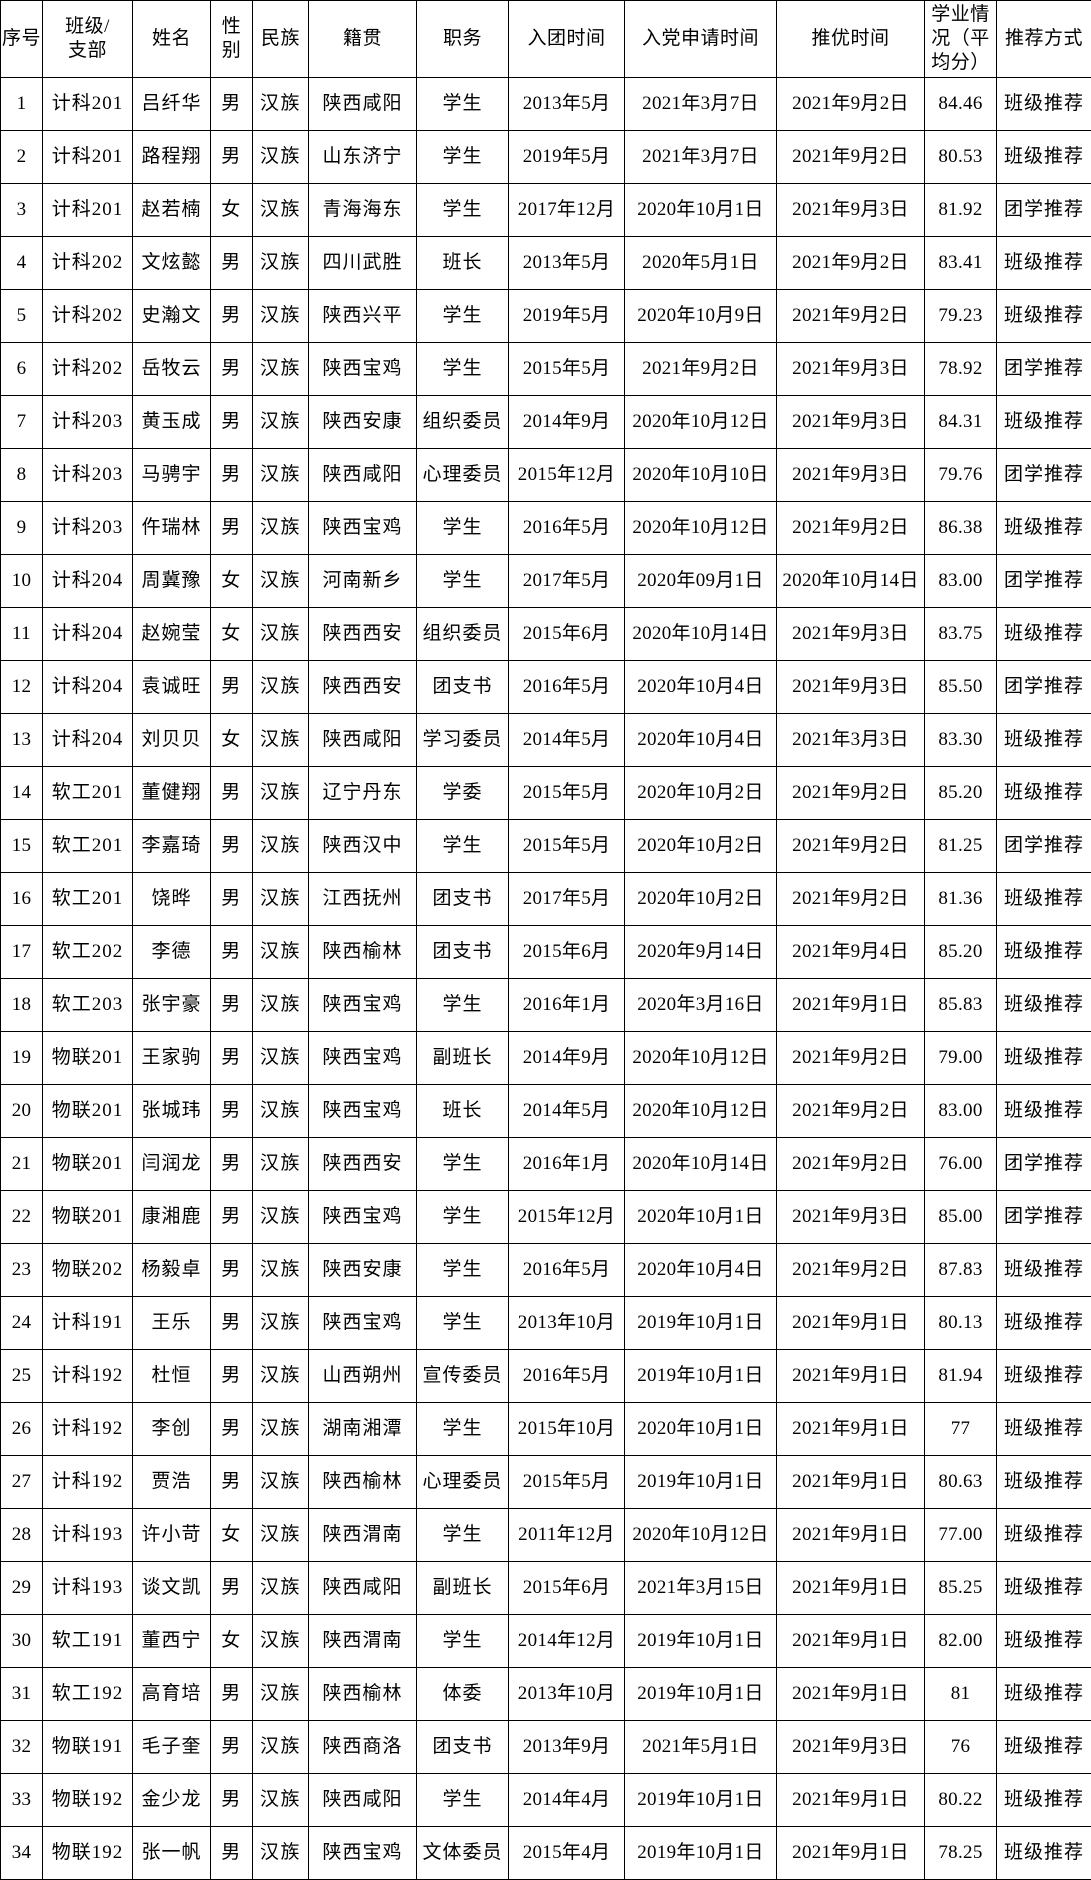 This screenshot has height=1880, width=1091. Describe the element at coordinates (961, 1694) in the screenshot. I see `cell-score: 81` at that location.